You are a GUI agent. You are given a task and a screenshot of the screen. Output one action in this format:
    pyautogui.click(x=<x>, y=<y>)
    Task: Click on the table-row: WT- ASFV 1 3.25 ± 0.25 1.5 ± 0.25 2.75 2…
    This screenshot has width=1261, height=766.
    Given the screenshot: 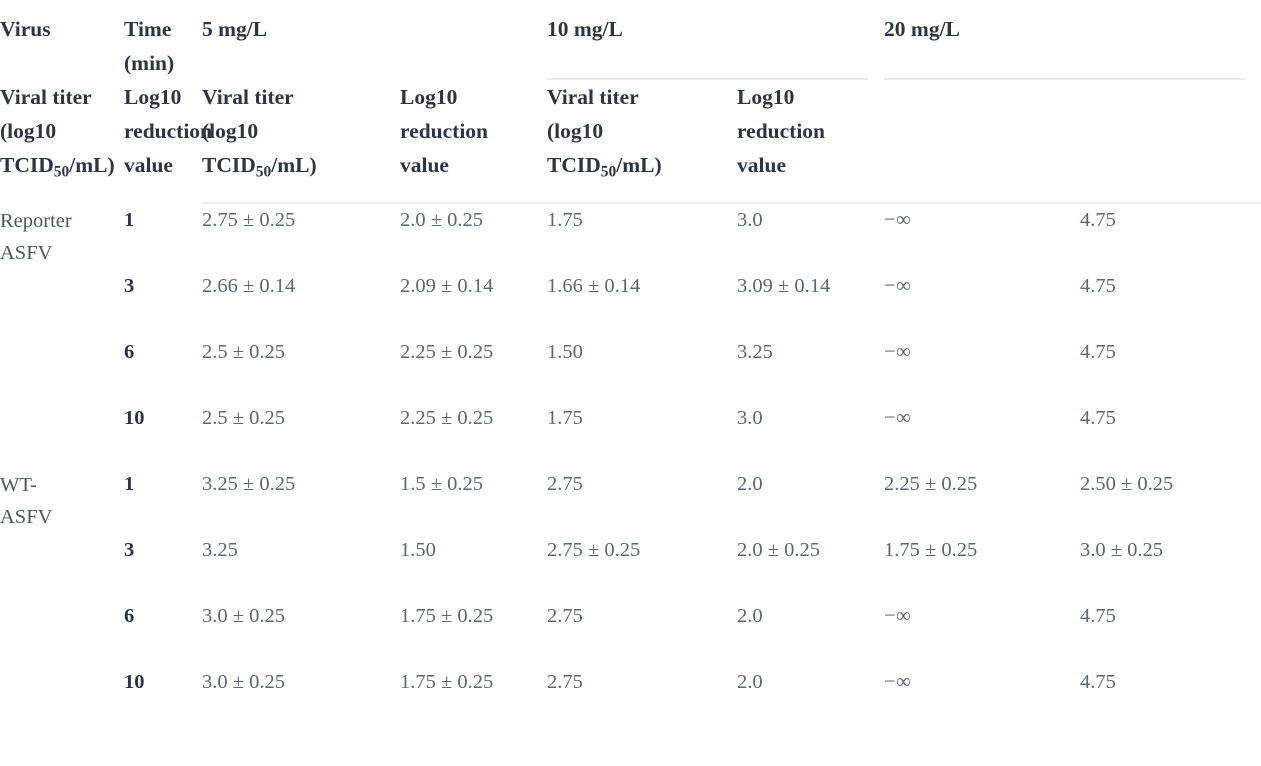 What is the action you would take?
    pyautogui.click(x=630, y=502)
    